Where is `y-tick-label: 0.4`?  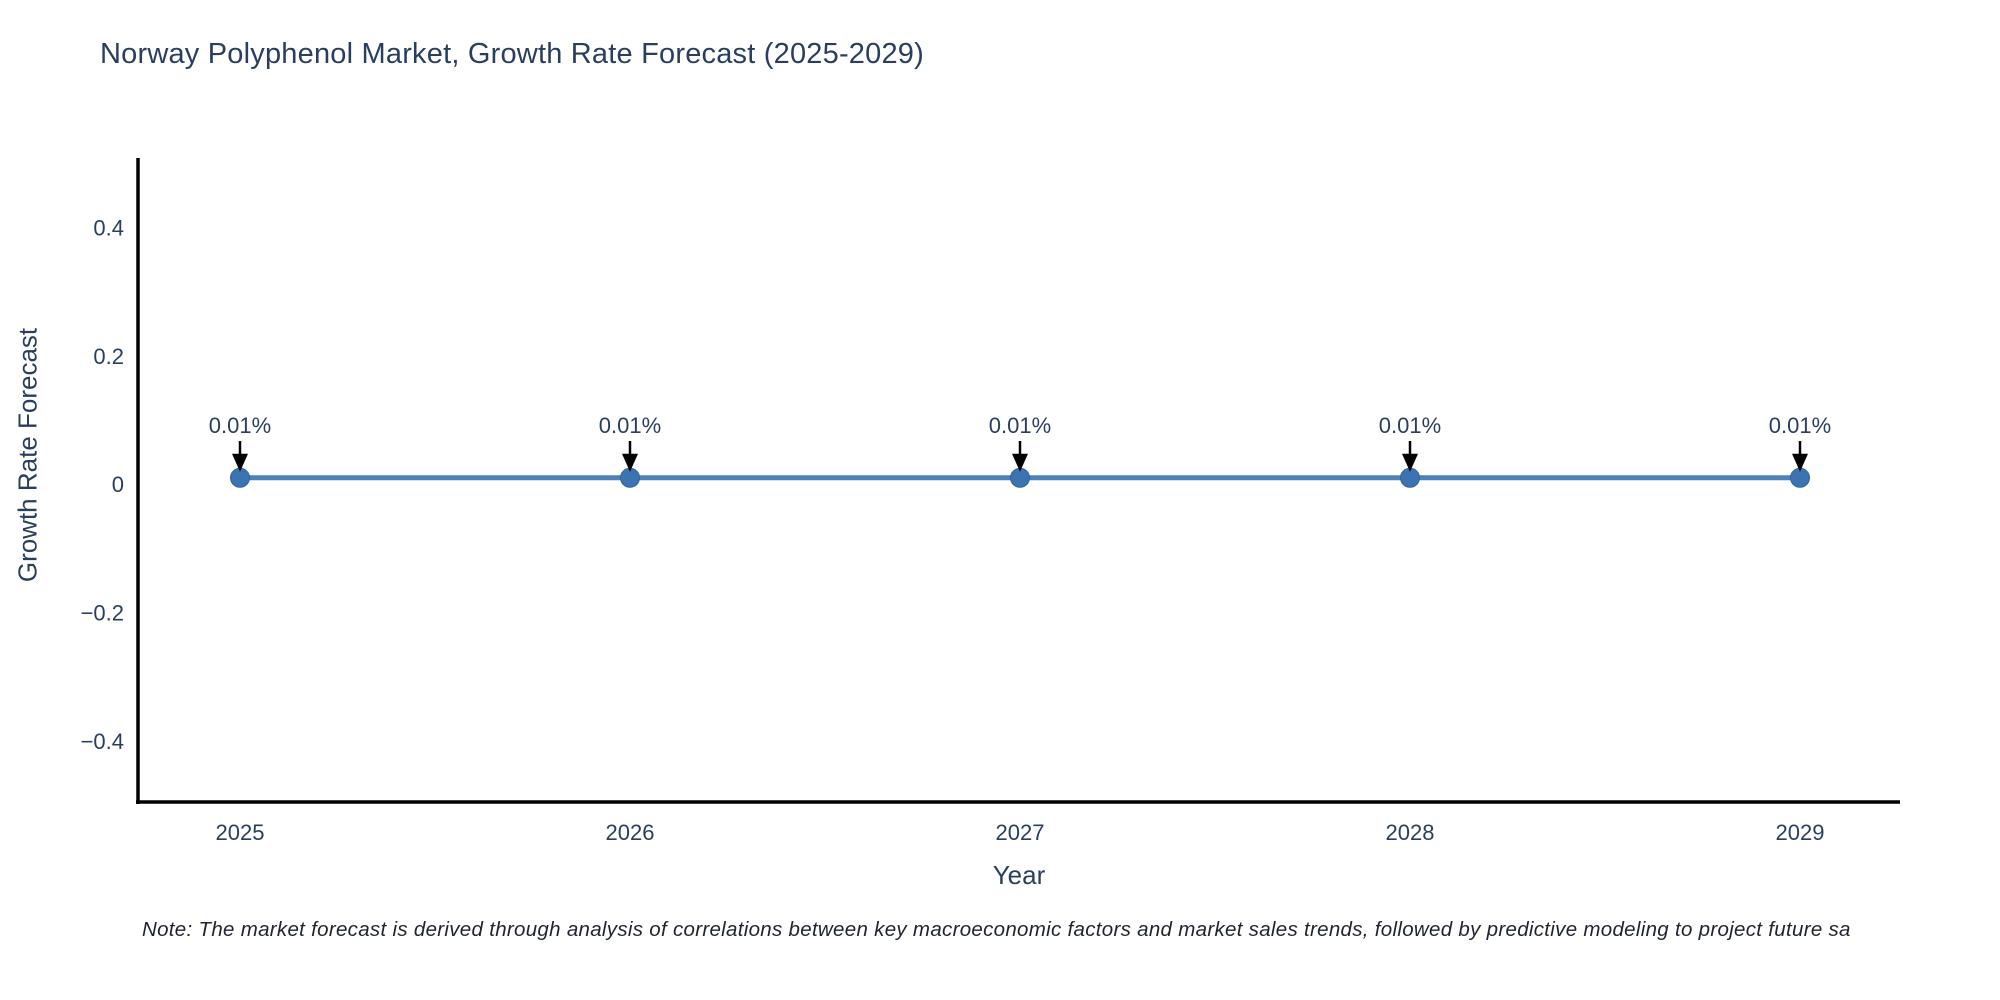 y-tick-label: 0.4 is located at coordinates (108, 227).